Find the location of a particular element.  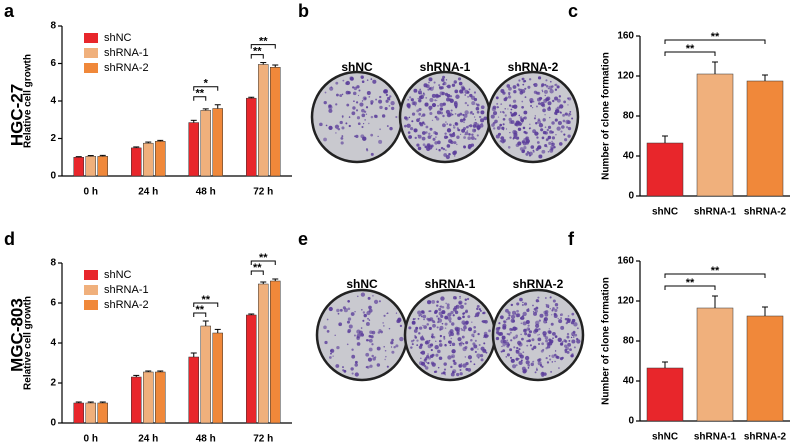

x-tick-label: 72 h is located at coordinates (263, 439).